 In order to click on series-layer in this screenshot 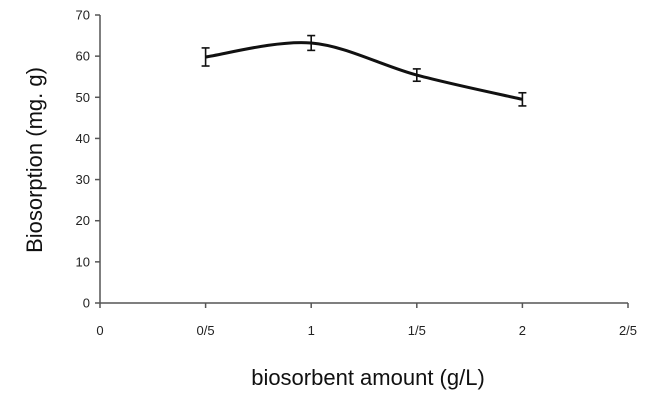, I will do `click(364, 70)`.